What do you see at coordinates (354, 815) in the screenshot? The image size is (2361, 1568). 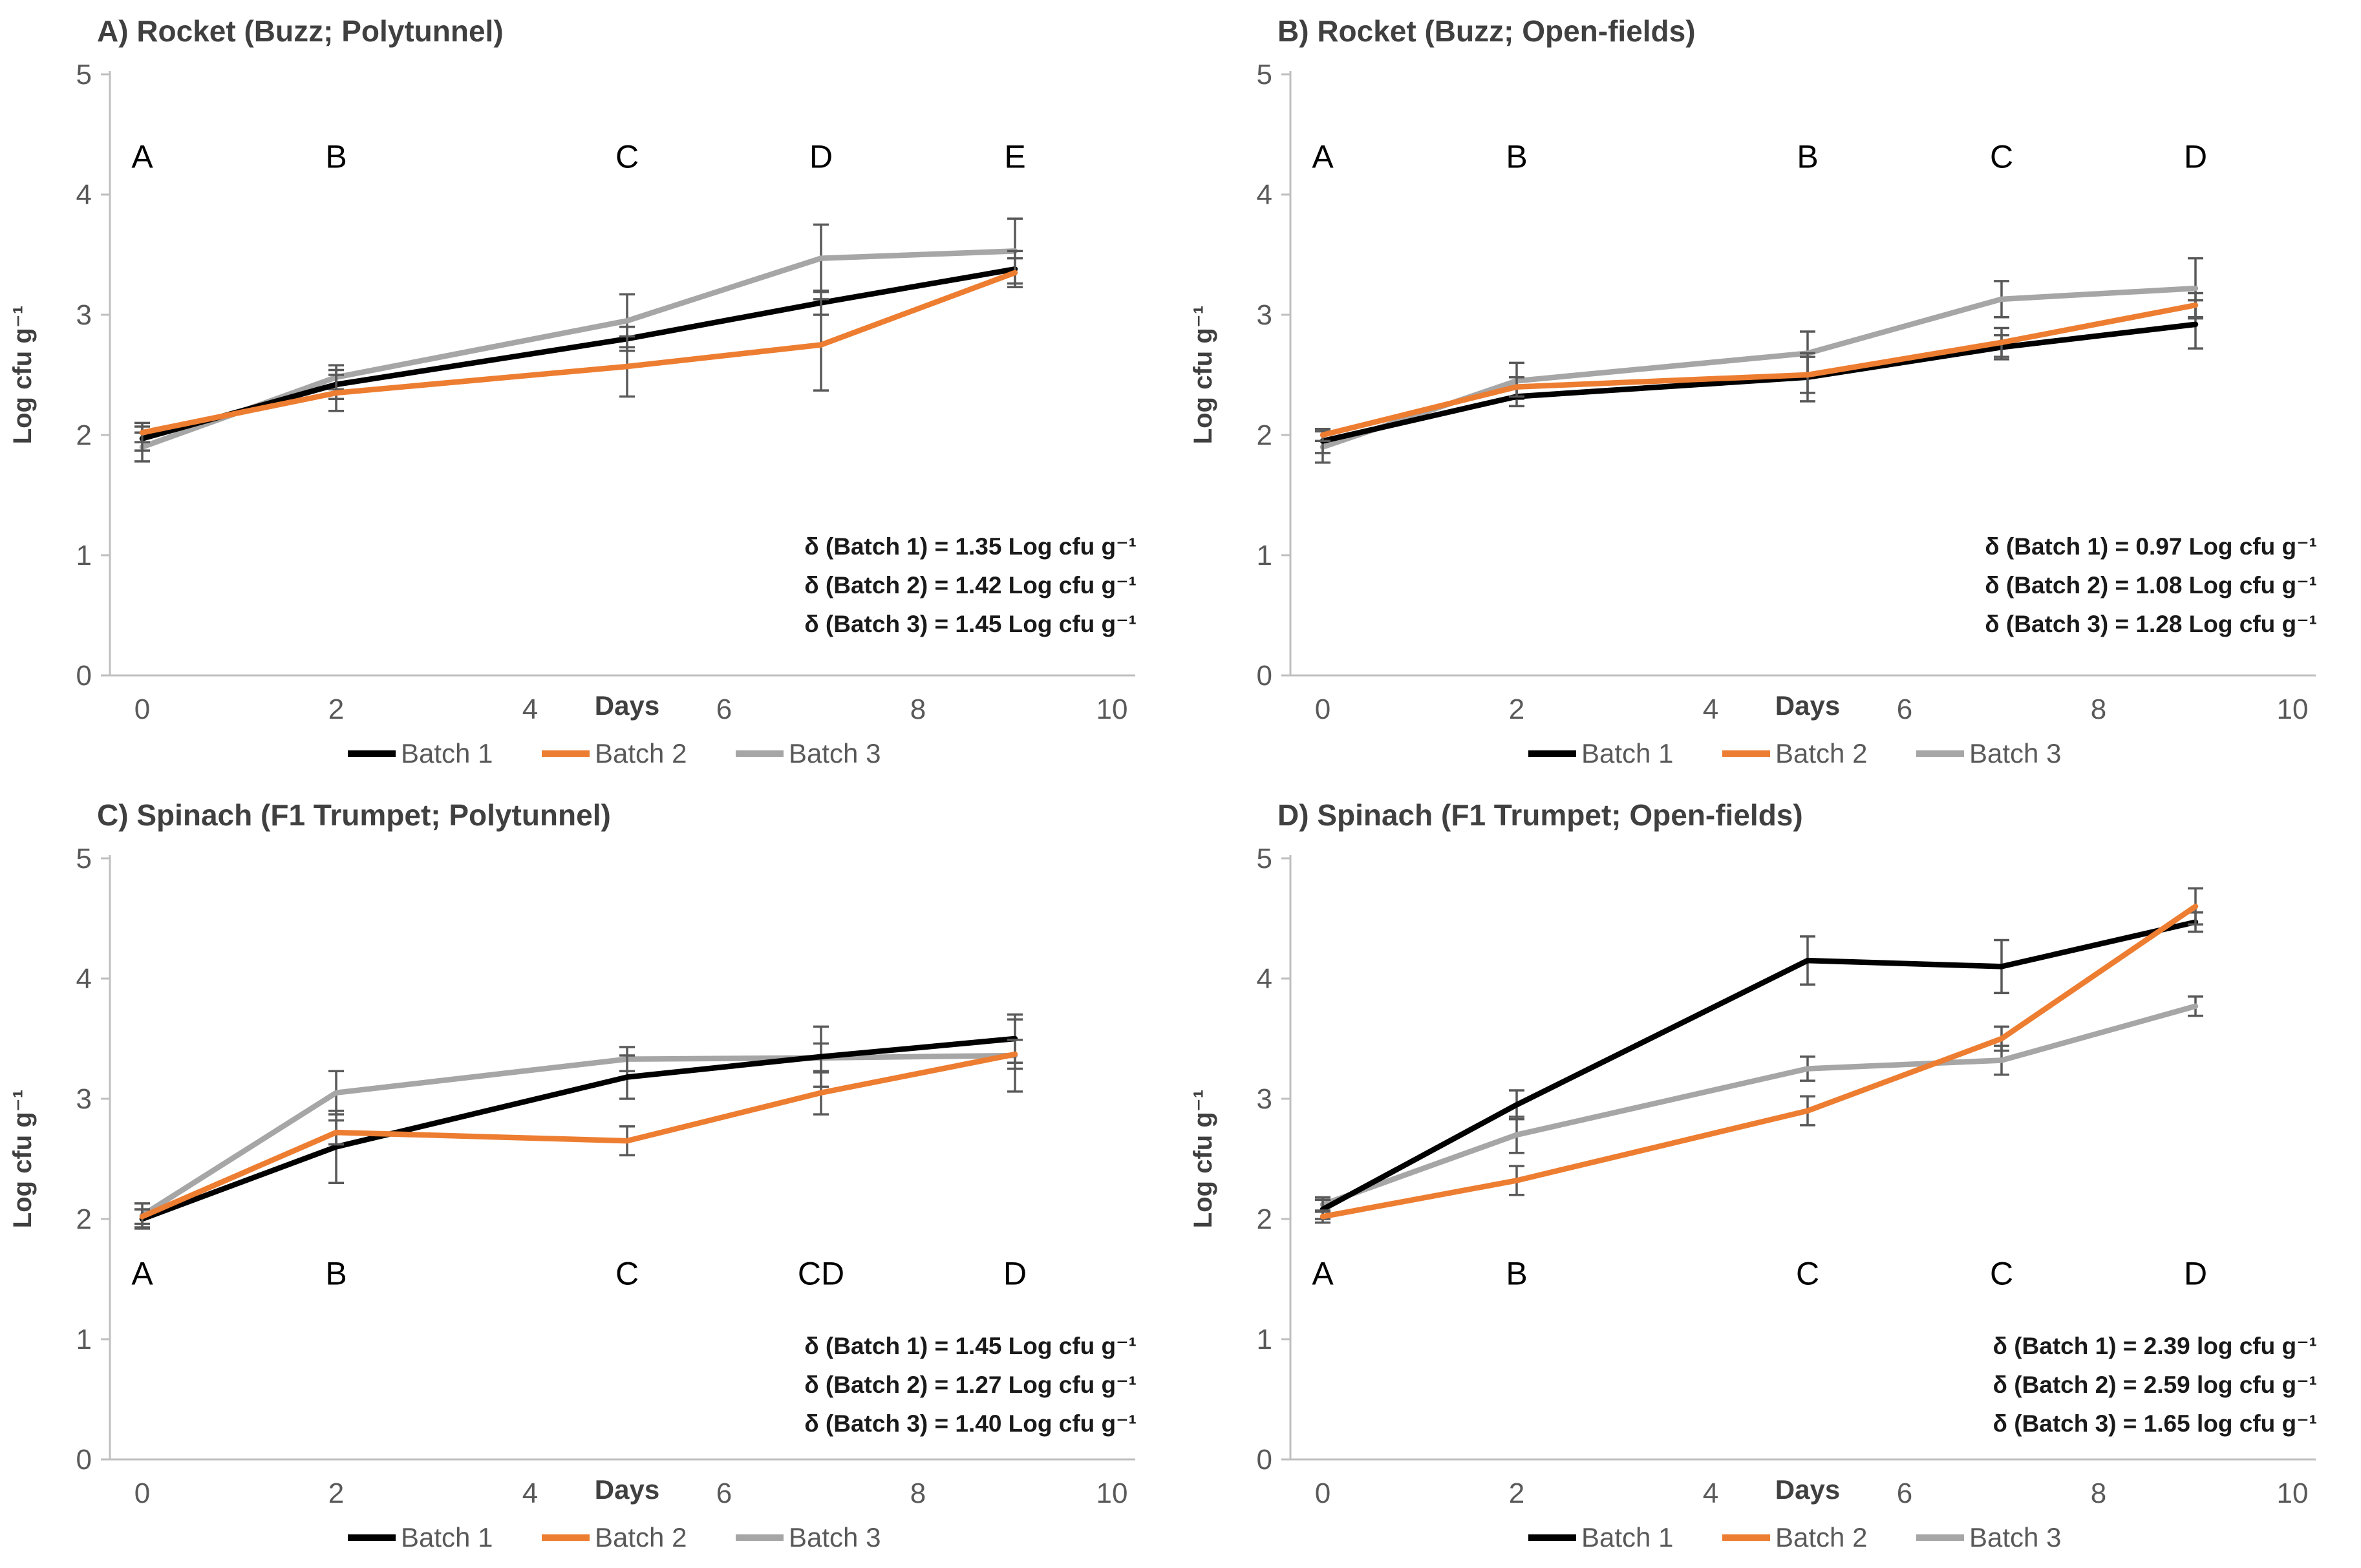 I see `panel-title: C) Spinach (F1 Trumpet; Polytunnel)` at bounding box center [354, 815].